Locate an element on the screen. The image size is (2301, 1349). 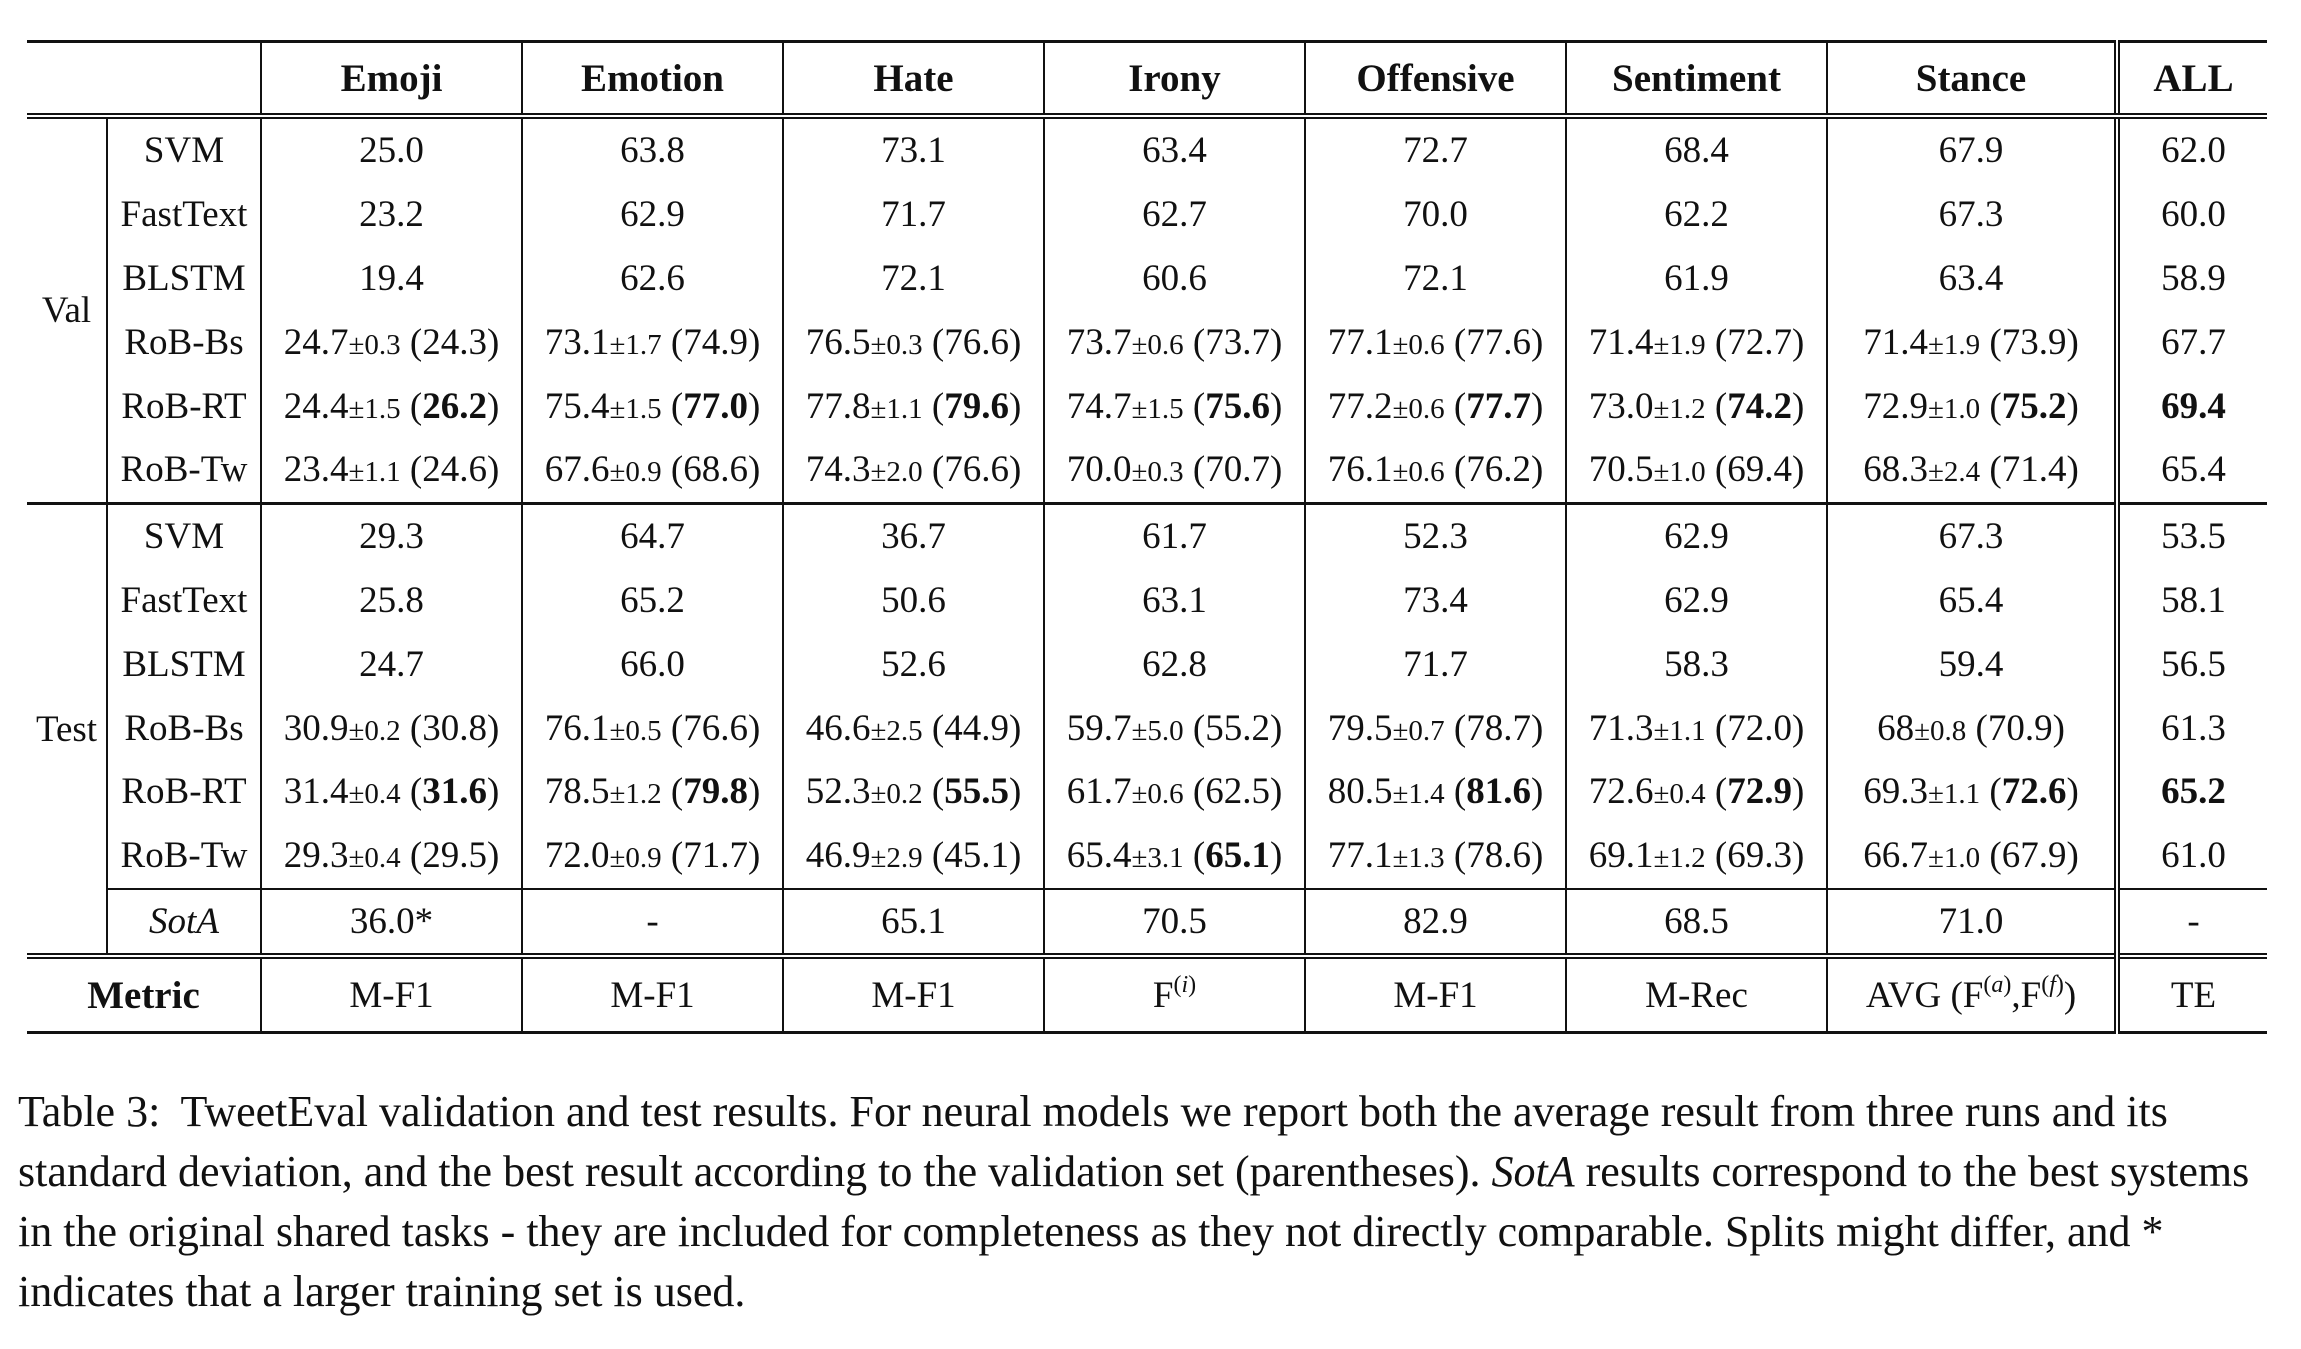
table-row: FastText 25.8 65.2 50.6 63.1 73.4 62.9 65.4 58.1 is located at coordinates (1147, 600).